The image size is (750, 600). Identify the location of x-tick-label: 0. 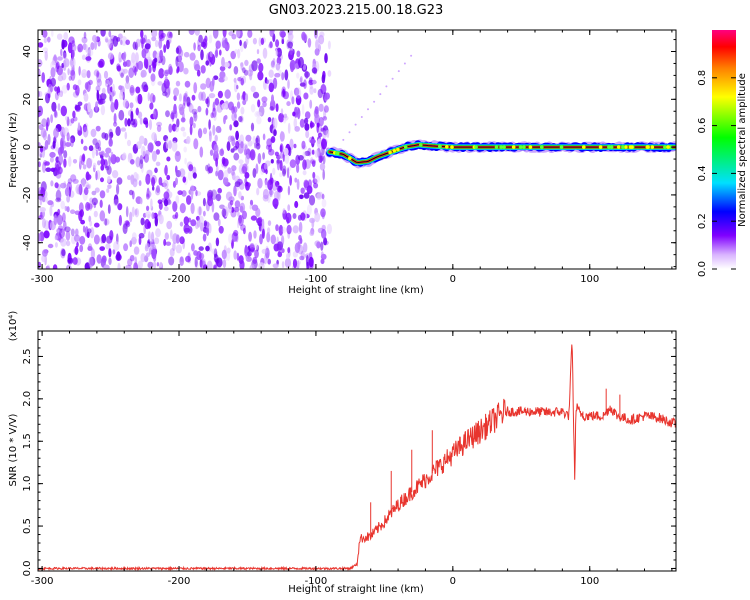
(453, 279).